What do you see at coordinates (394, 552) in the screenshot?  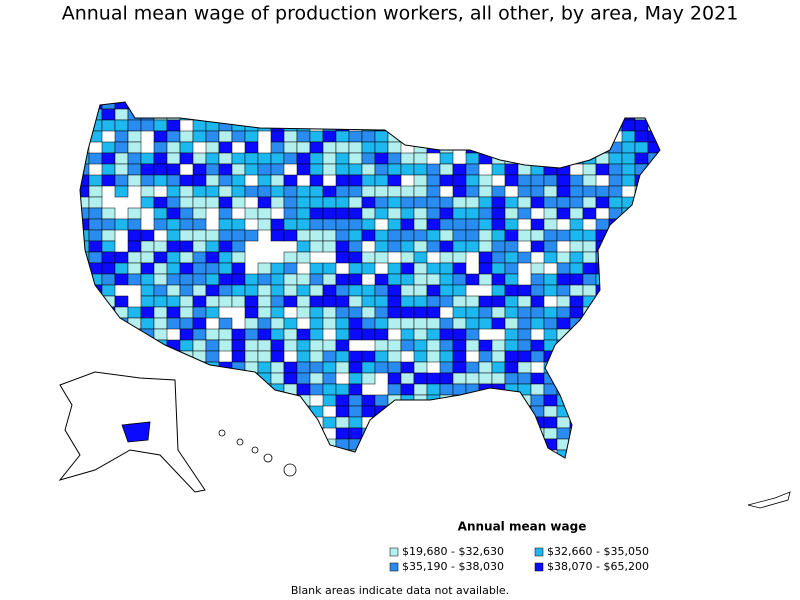 I see `legend-swatch` at bounding box center [394, 552].